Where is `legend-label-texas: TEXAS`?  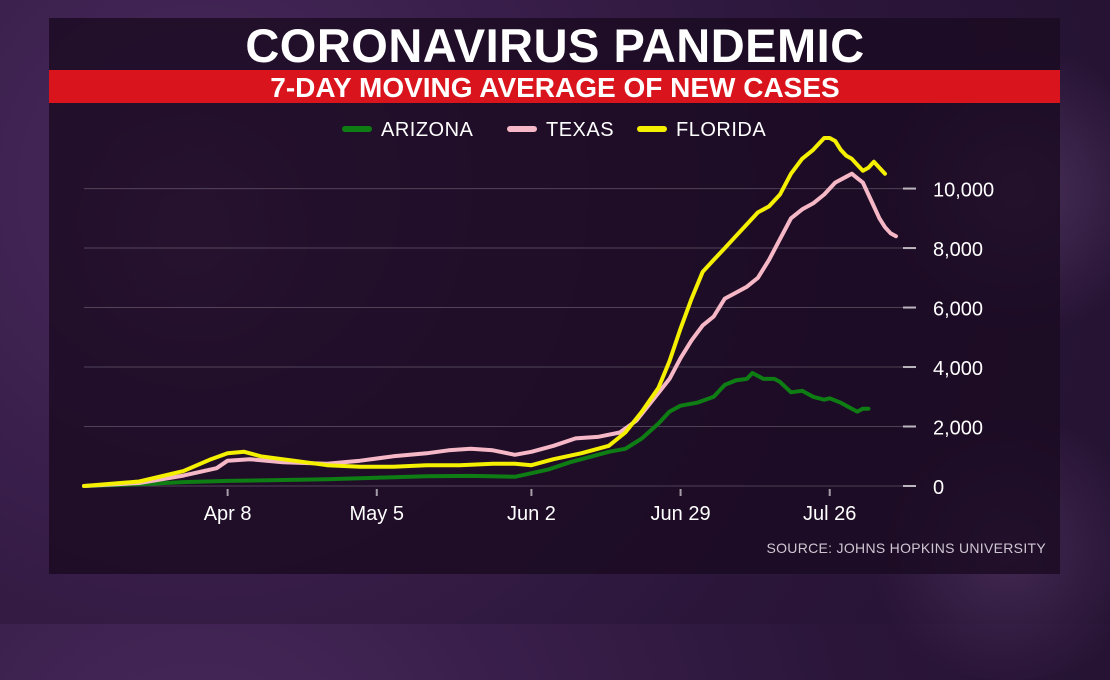 legend-label-texas: TEXAS is located at coordinates (580, 130).